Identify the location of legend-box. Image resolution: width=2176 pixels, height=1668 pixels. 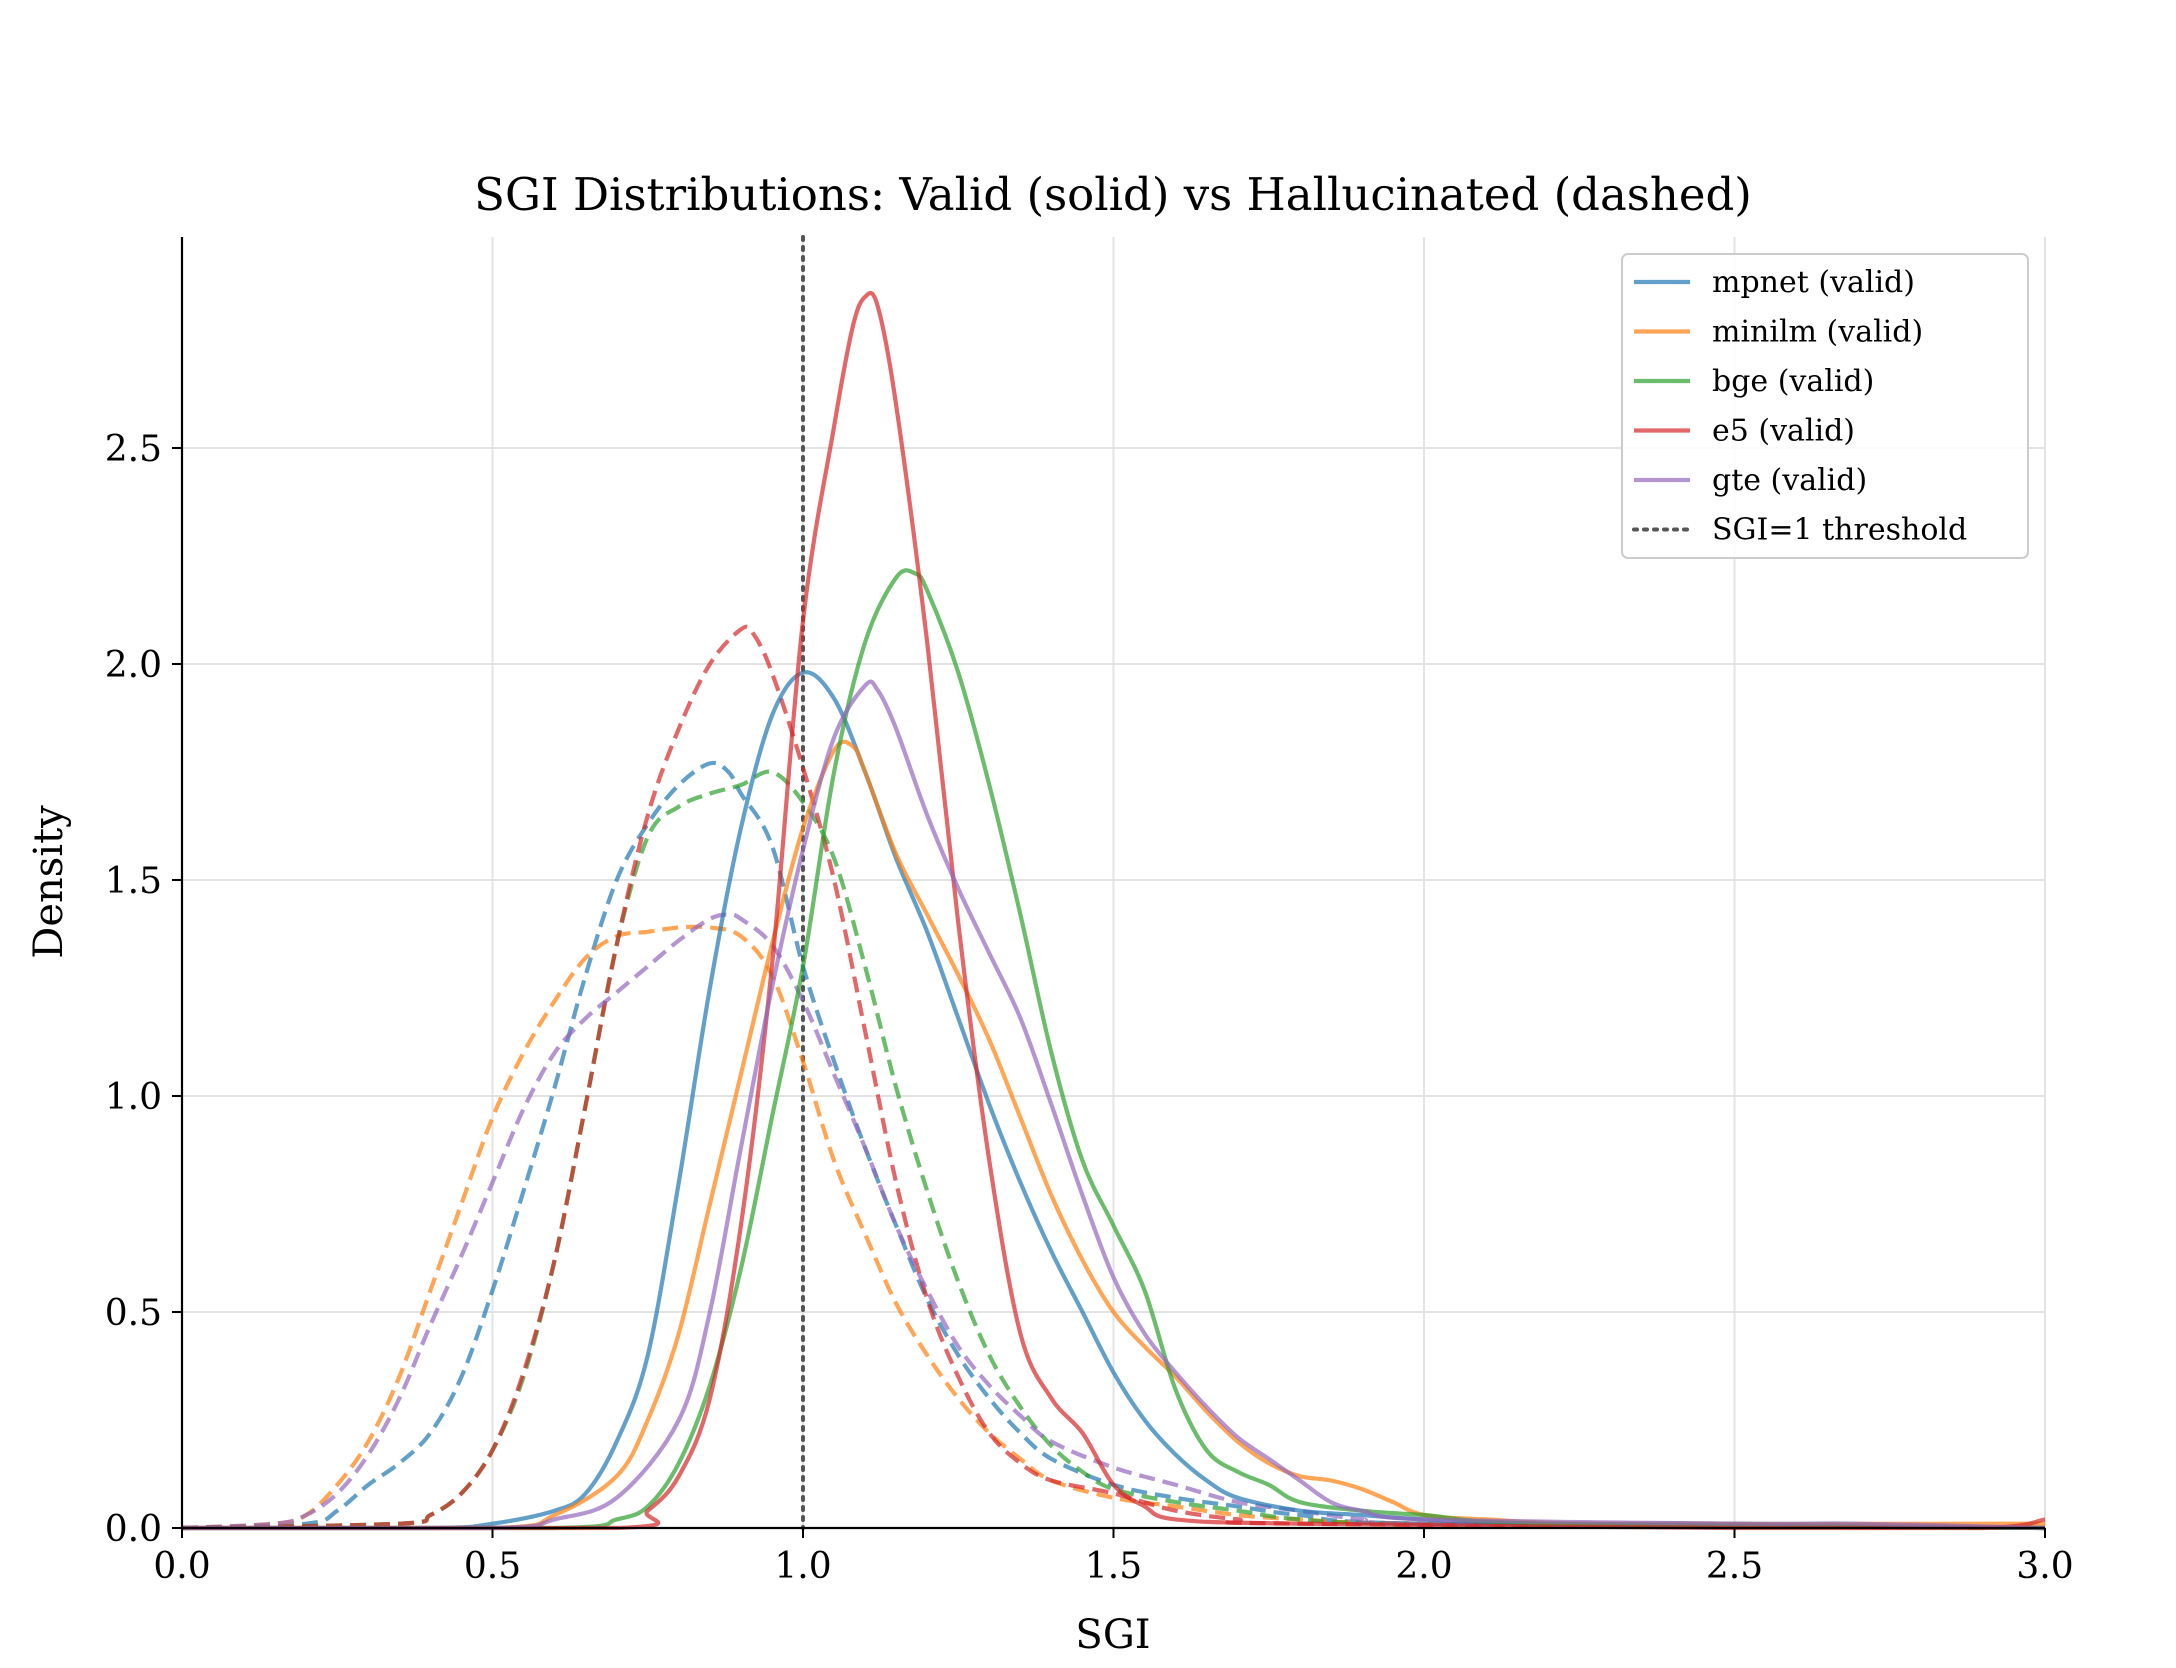
(1825, 406).